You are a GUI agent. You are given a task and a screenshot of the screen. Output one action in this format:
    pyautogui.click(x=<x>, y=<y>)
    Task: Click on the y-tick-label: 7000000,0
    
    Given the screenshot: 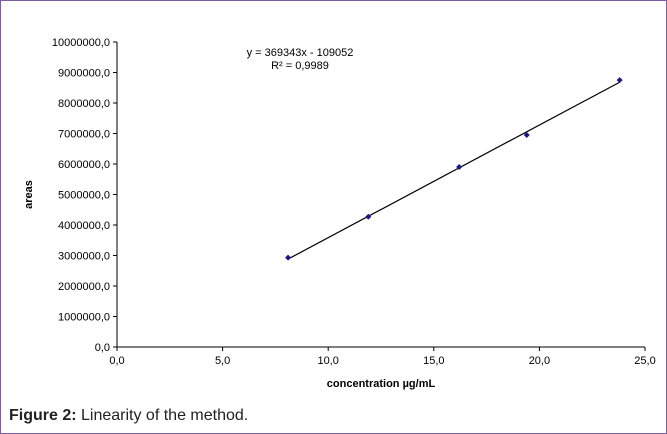 What is the action you would take?
    pyautogui.click(x=84, y=135)
    